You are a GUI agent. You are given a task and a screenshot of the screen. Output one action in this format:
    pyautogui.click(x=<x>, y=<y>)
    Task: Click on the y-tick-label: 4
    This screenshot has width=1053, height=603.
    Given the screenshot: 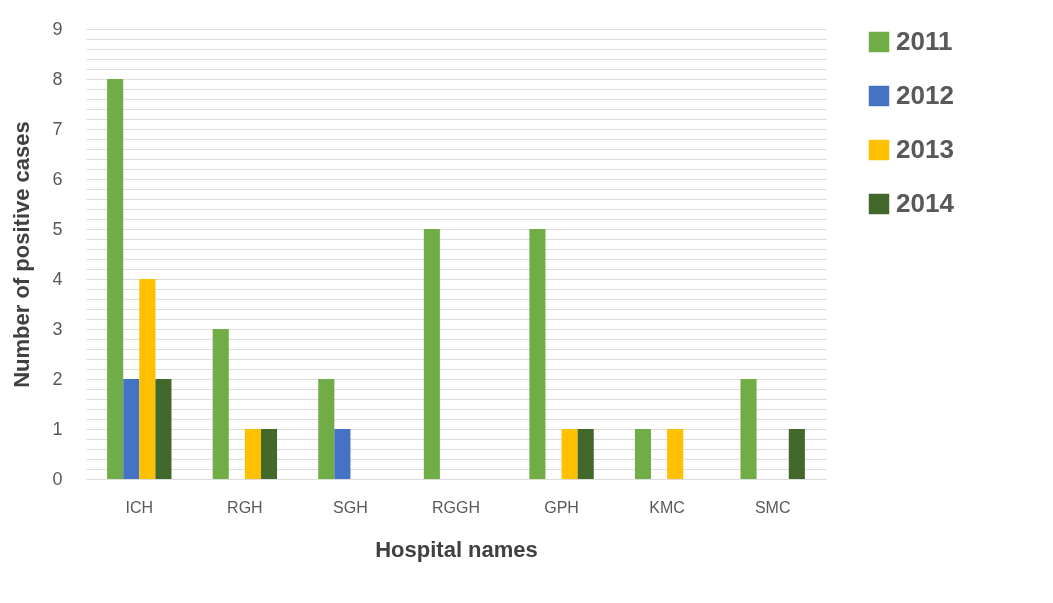 What is the action you would take?
    pyautogui.click(x=57, y=278)
    